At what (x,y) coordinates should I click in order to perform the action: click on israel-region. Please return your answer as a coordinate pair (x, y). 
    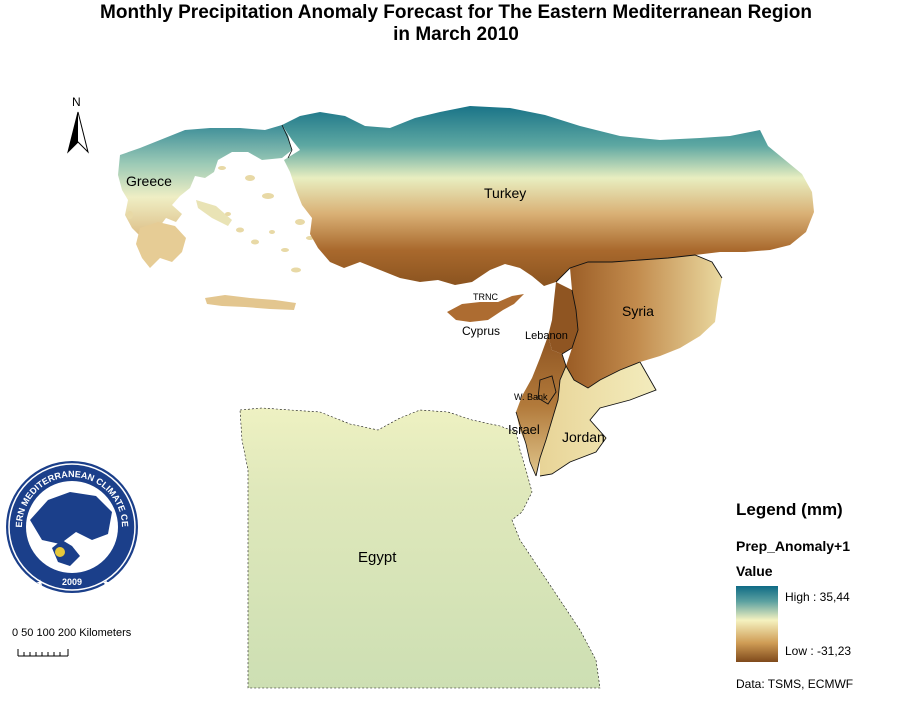
    Looking at the image, I should click on (541, 406).